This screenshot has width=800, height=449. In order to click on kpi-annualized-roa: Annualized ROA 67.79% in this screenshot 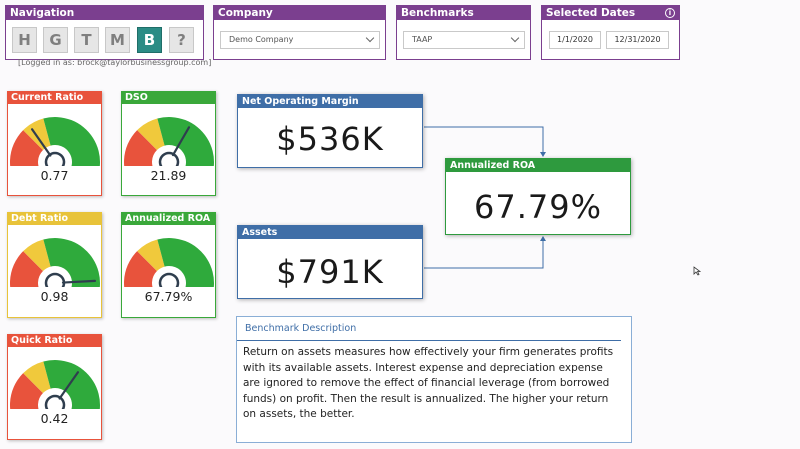, I will do `click(538, 196)`.